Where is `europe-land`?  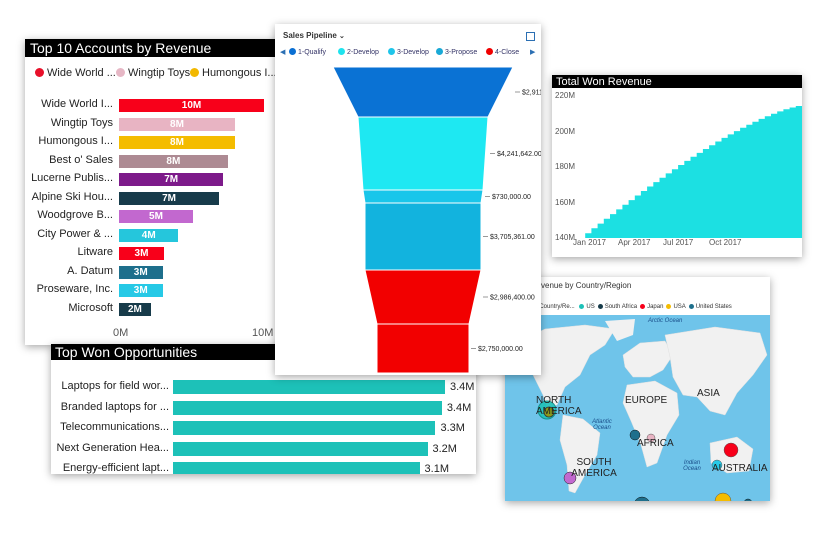
europe-land is located at coordinates (648, 359).